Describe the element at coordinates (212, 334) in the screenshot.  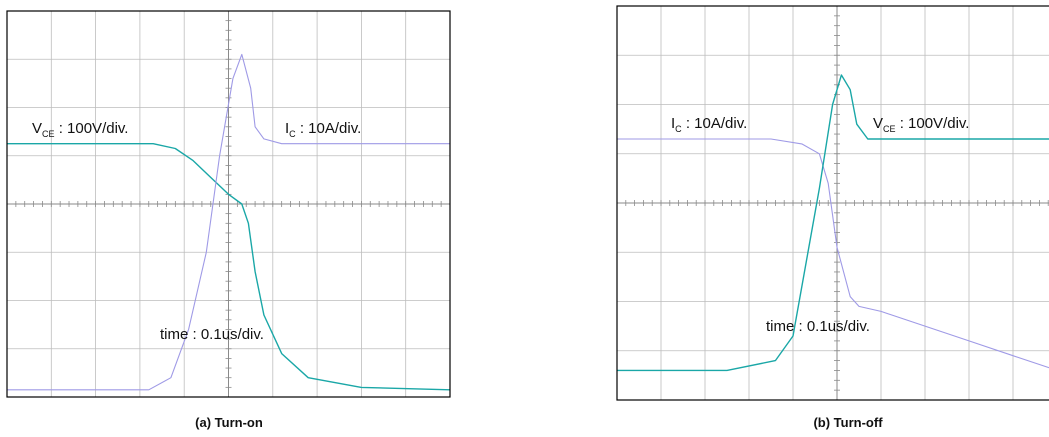
I see `time-scale-label-turn-on: time : 0.1us/div.` at that location.